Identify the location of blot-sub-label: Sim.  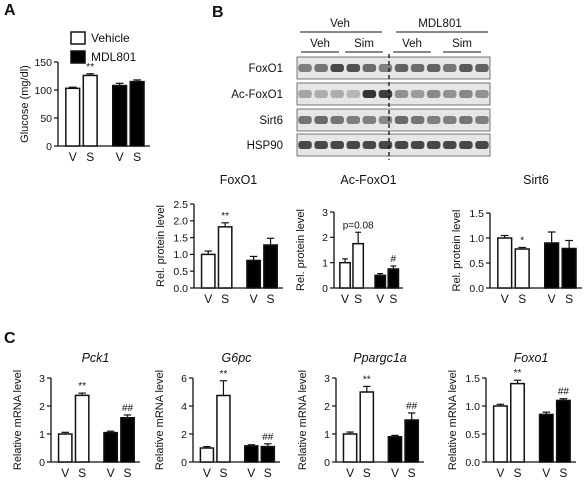
(364, 44).